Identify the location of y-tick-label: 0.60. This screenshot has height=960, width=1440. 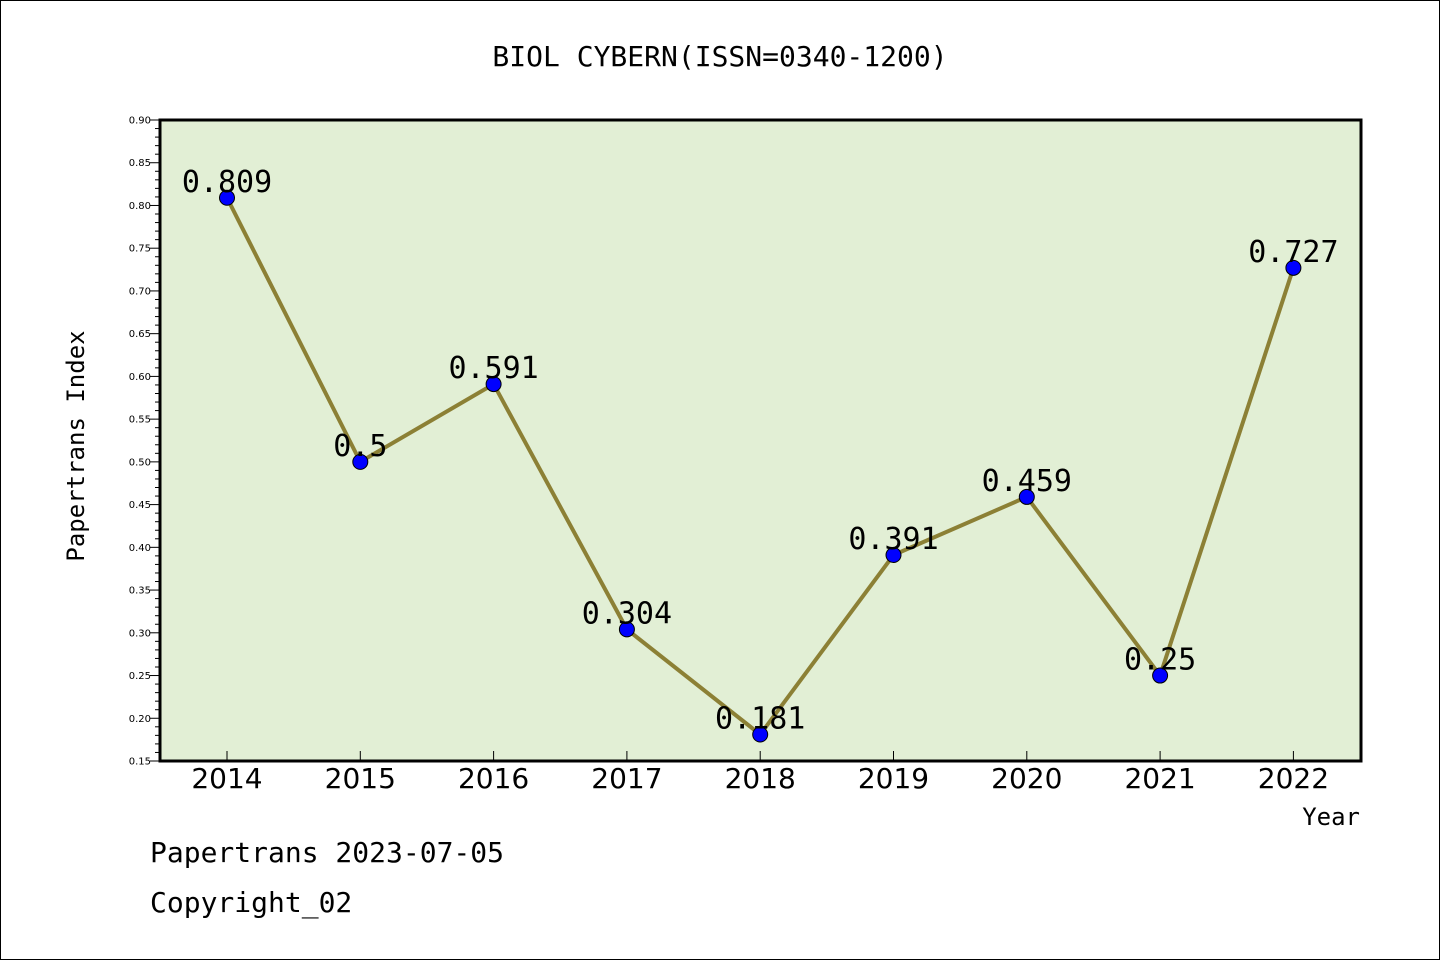
(140, 377).